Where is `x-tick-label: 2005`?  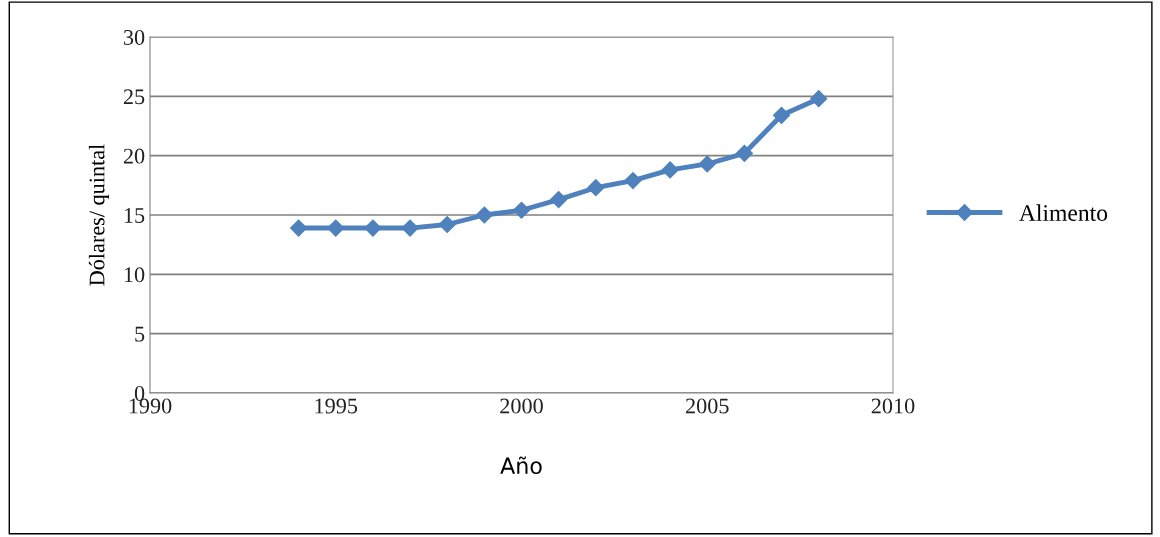
x-tick-label: 2005 is located at coordinates (707, 406).